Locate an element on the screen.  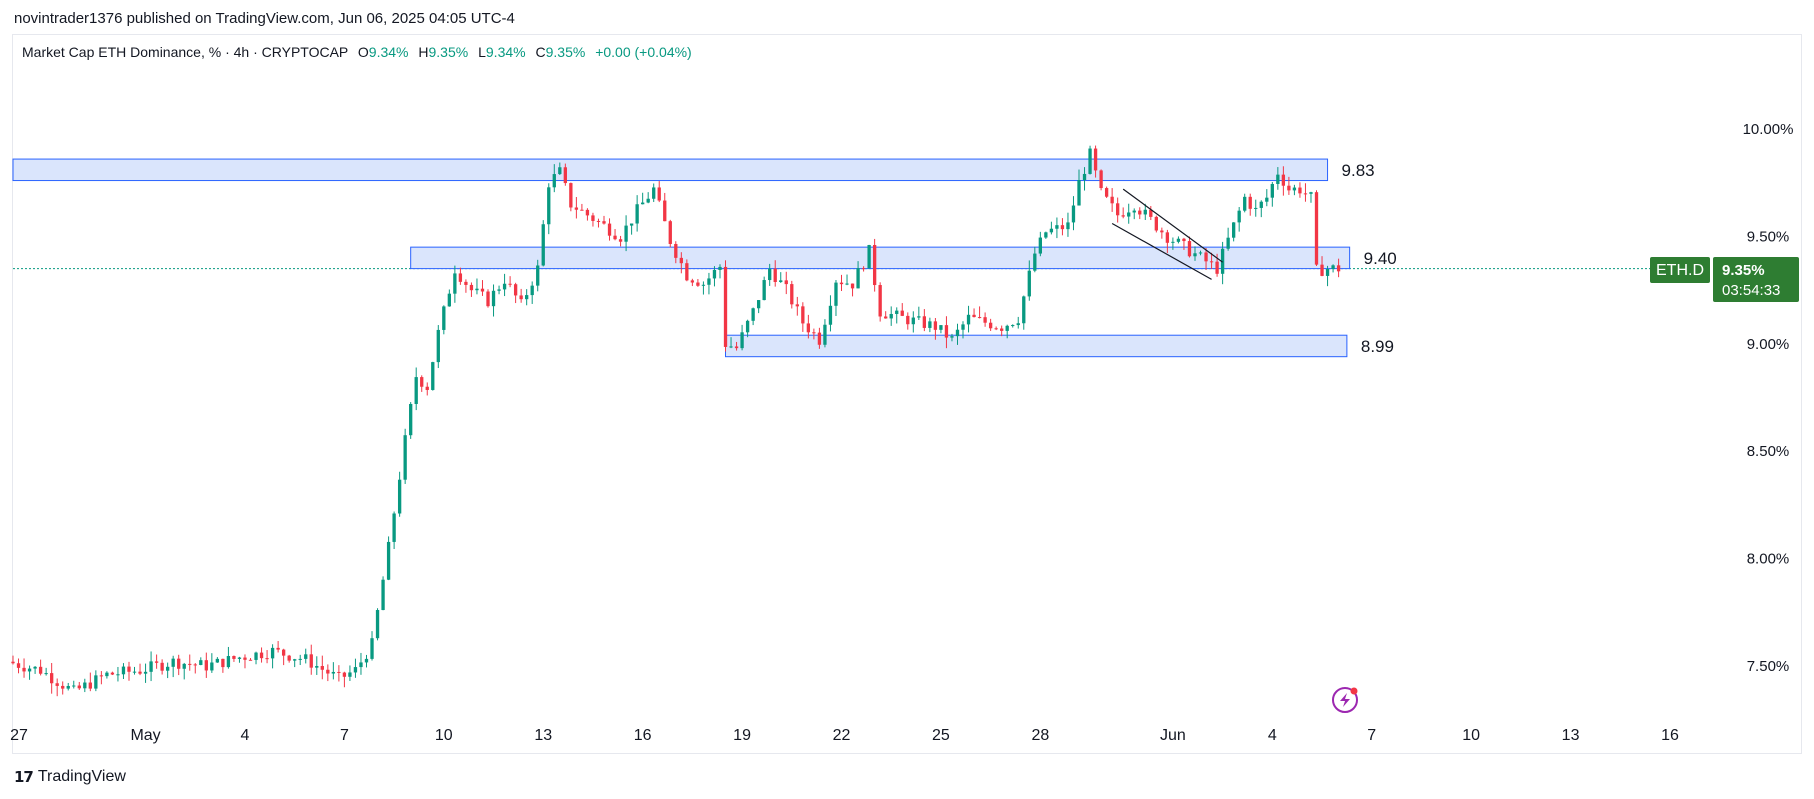
lightning-icon is located at coordinates (1345, 700).